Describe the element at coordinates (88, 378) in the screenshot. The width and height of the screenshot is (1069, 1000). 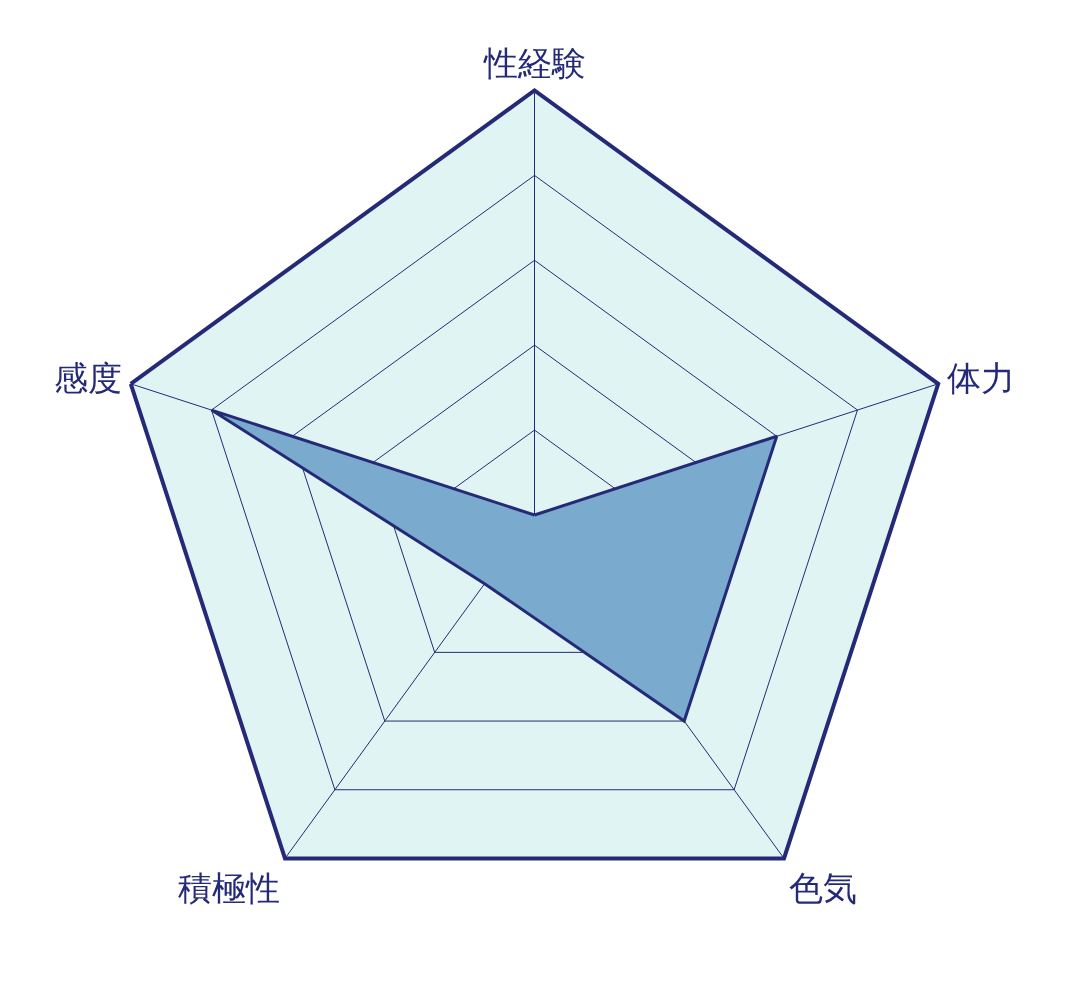
I see `spoke-label: 感度` at that location.